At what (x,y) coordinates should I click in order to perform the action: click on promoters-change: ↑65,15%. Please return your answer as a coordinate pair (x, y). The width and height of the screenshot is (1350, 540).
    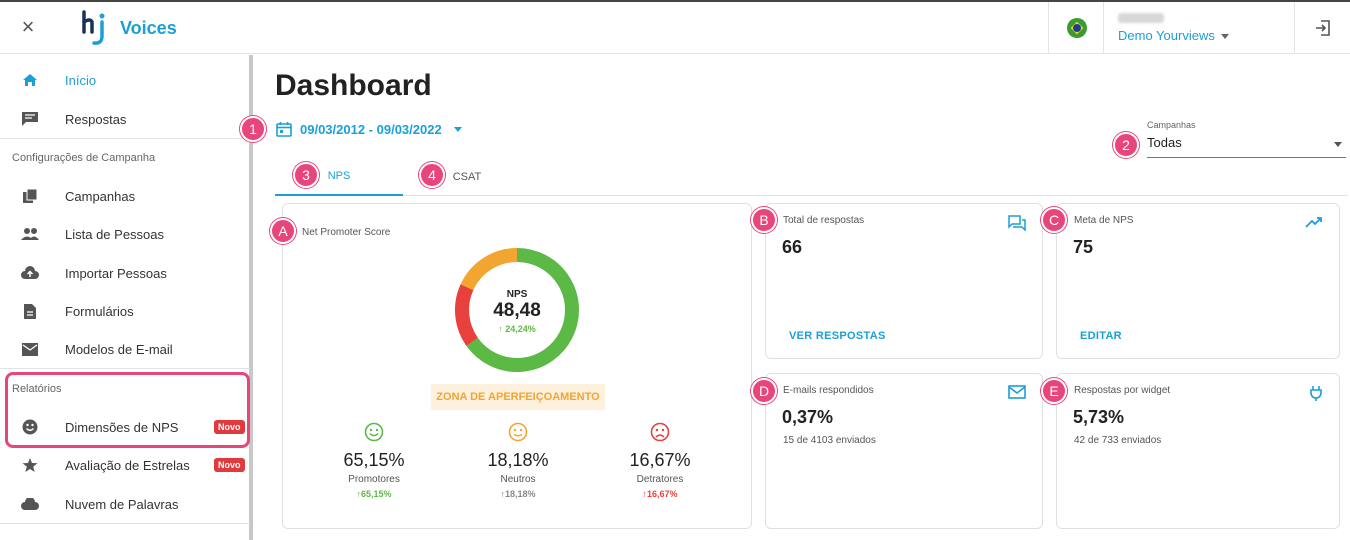
    Looking at the image, I should click on (374, 494).